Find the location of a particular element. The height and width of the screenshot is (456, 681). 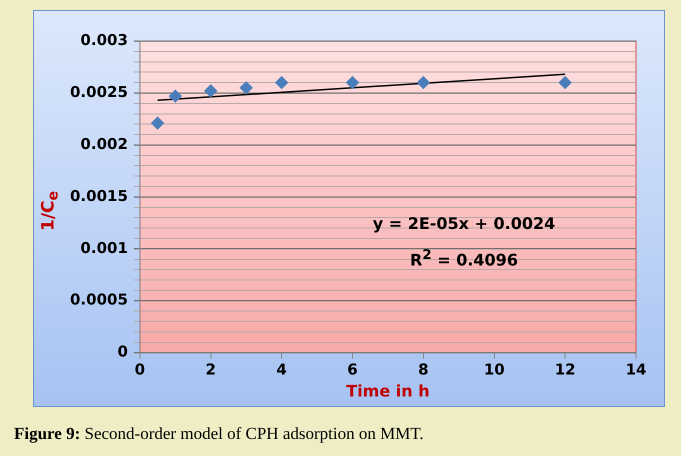

annotation: y = 2E-05x + 0.0024 is located at coordinates (464, 224).